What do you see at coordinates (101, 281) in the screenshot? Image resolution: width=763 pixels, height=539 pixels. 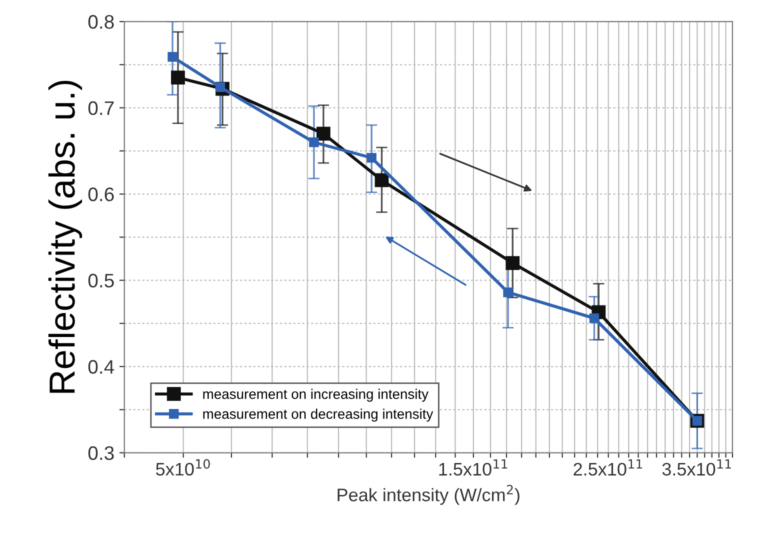 I see `y-tick-label: 0.5` at bounding box center [101, 281].